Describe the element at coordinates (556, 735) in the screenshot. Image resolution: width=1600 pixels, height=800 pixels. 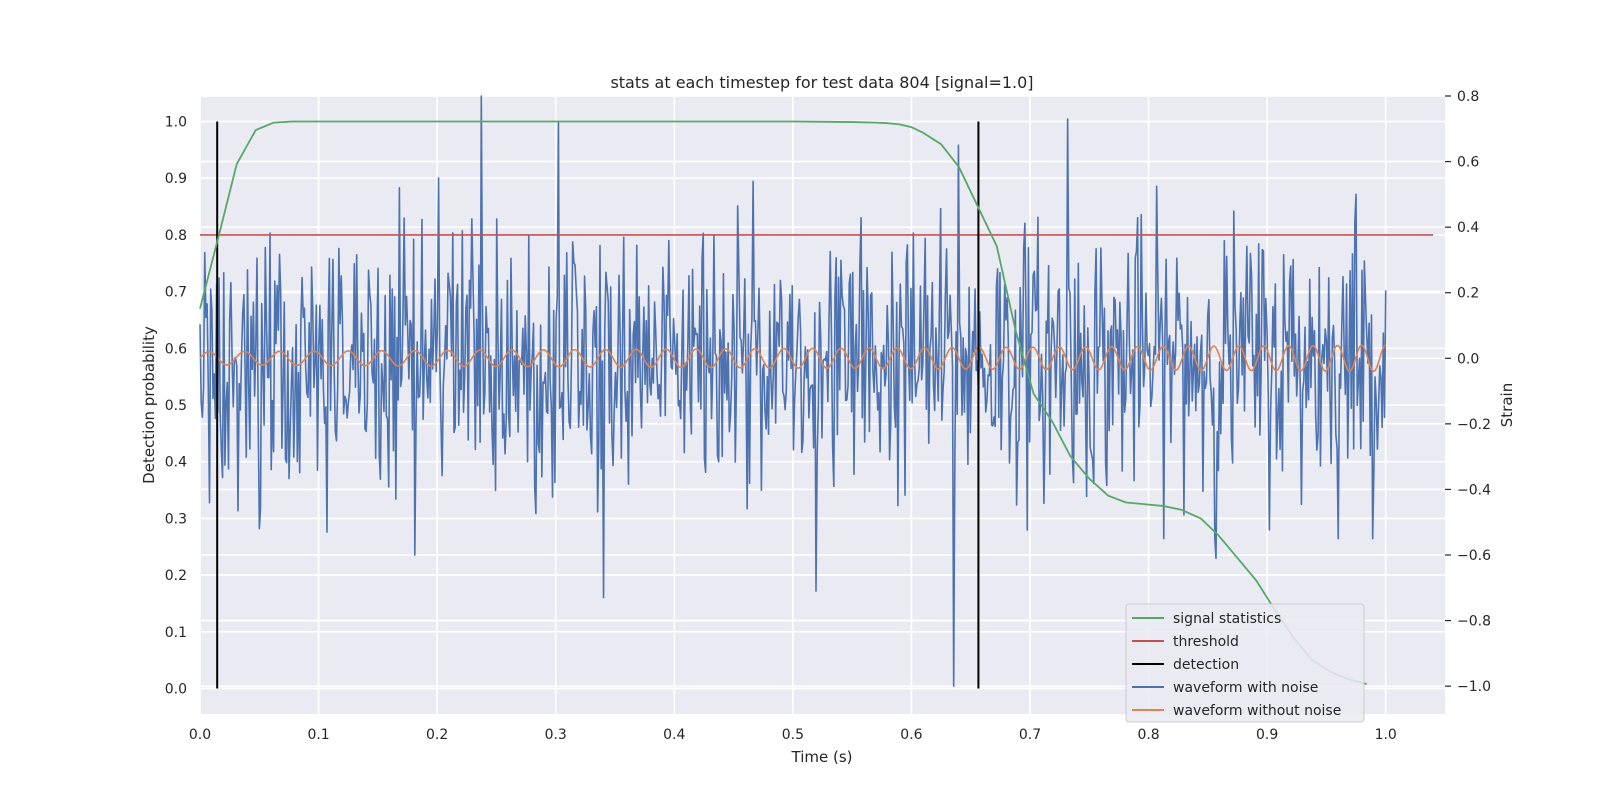
I see `x-tick-label: 0.3` at that location.